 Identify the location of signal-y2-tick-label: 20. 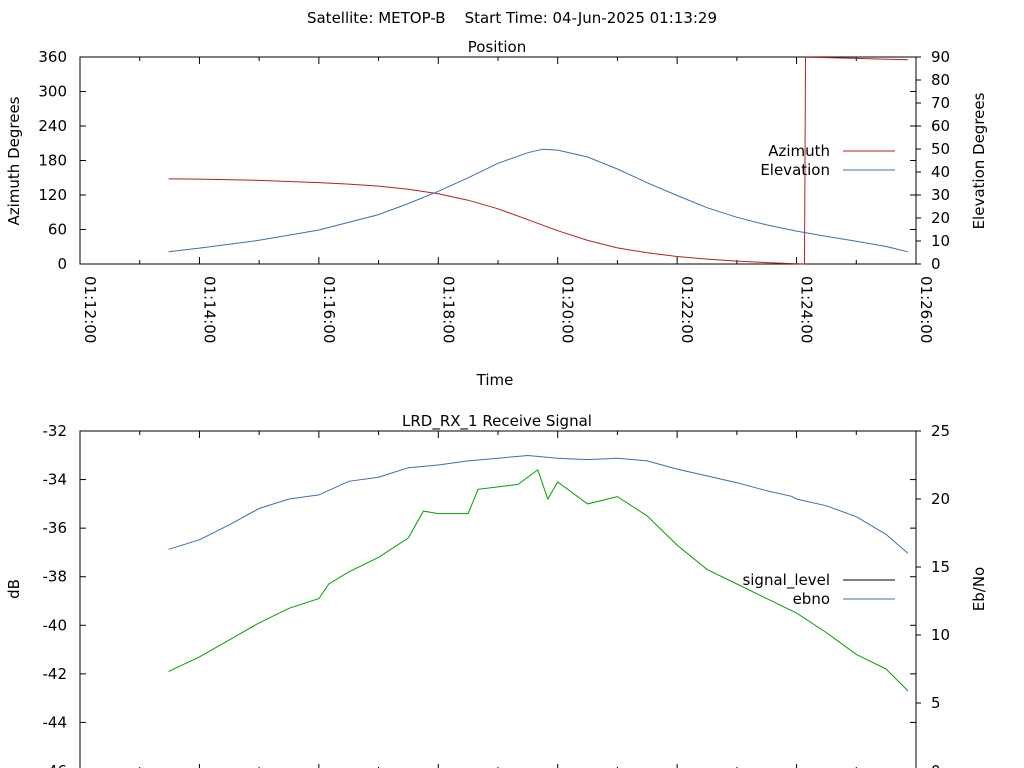
(940, 499).